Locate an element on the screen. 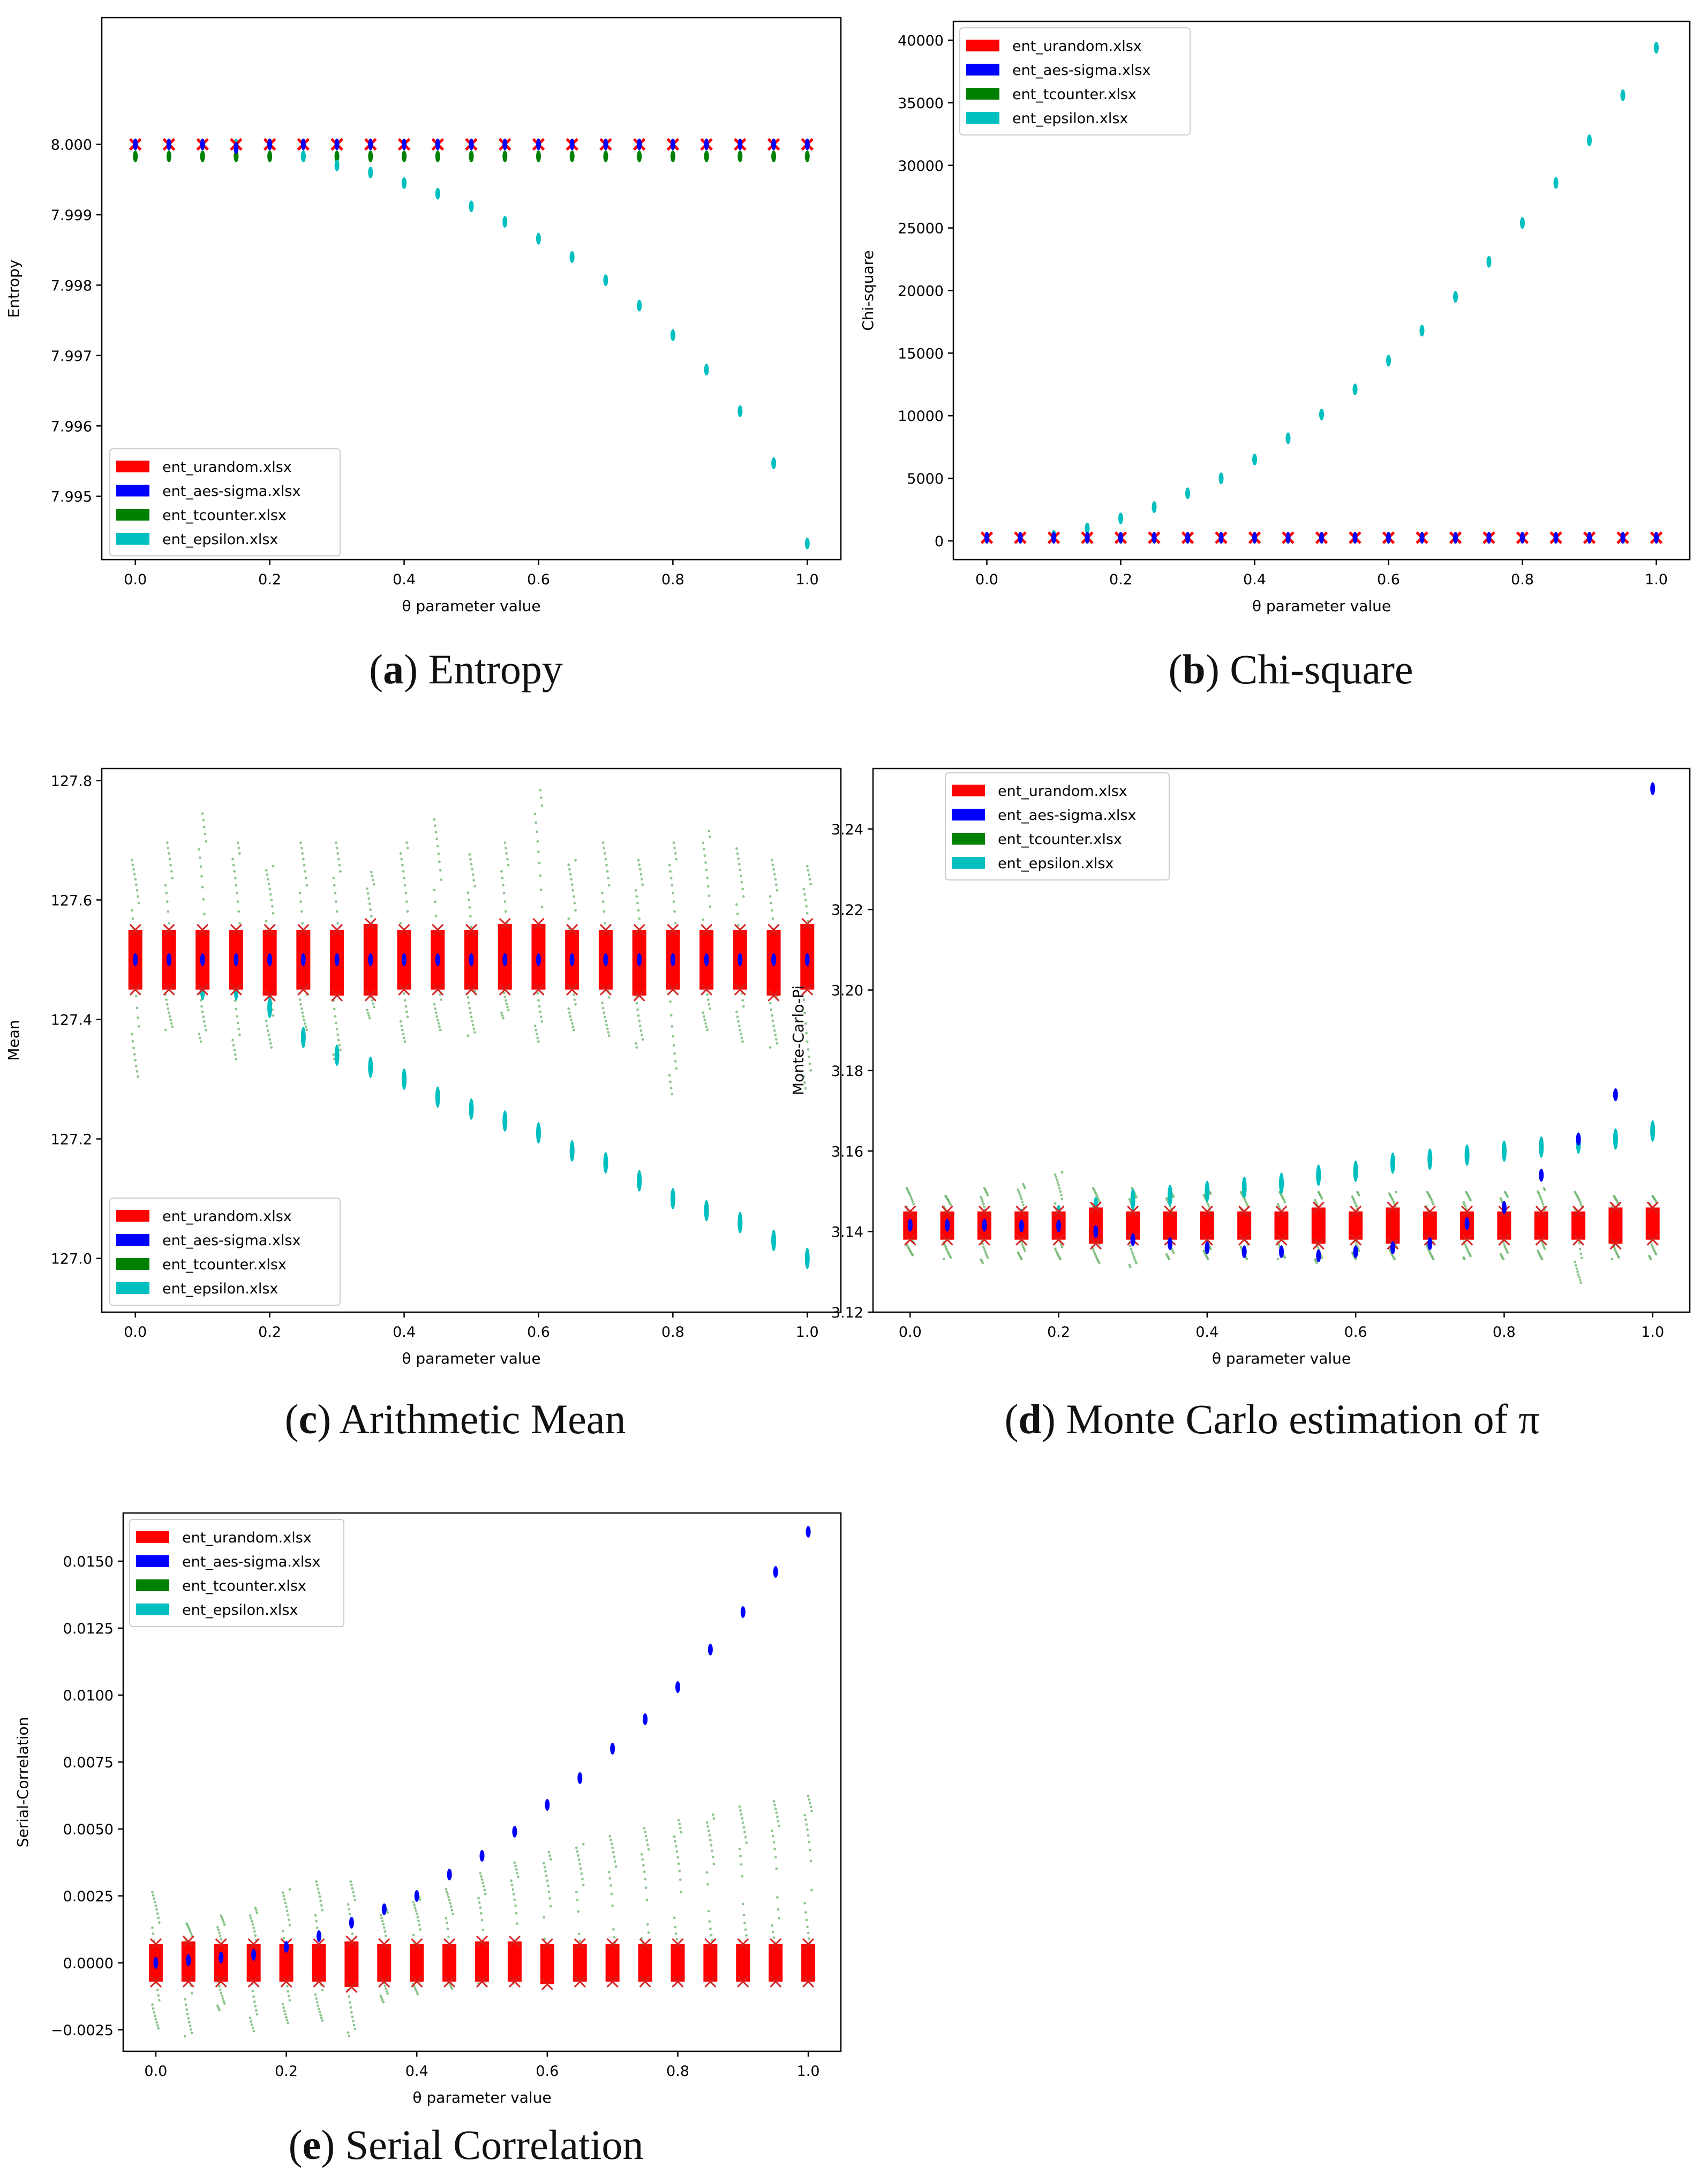  y-tick-label: 3.12 is located at coordinates (847, 1313).